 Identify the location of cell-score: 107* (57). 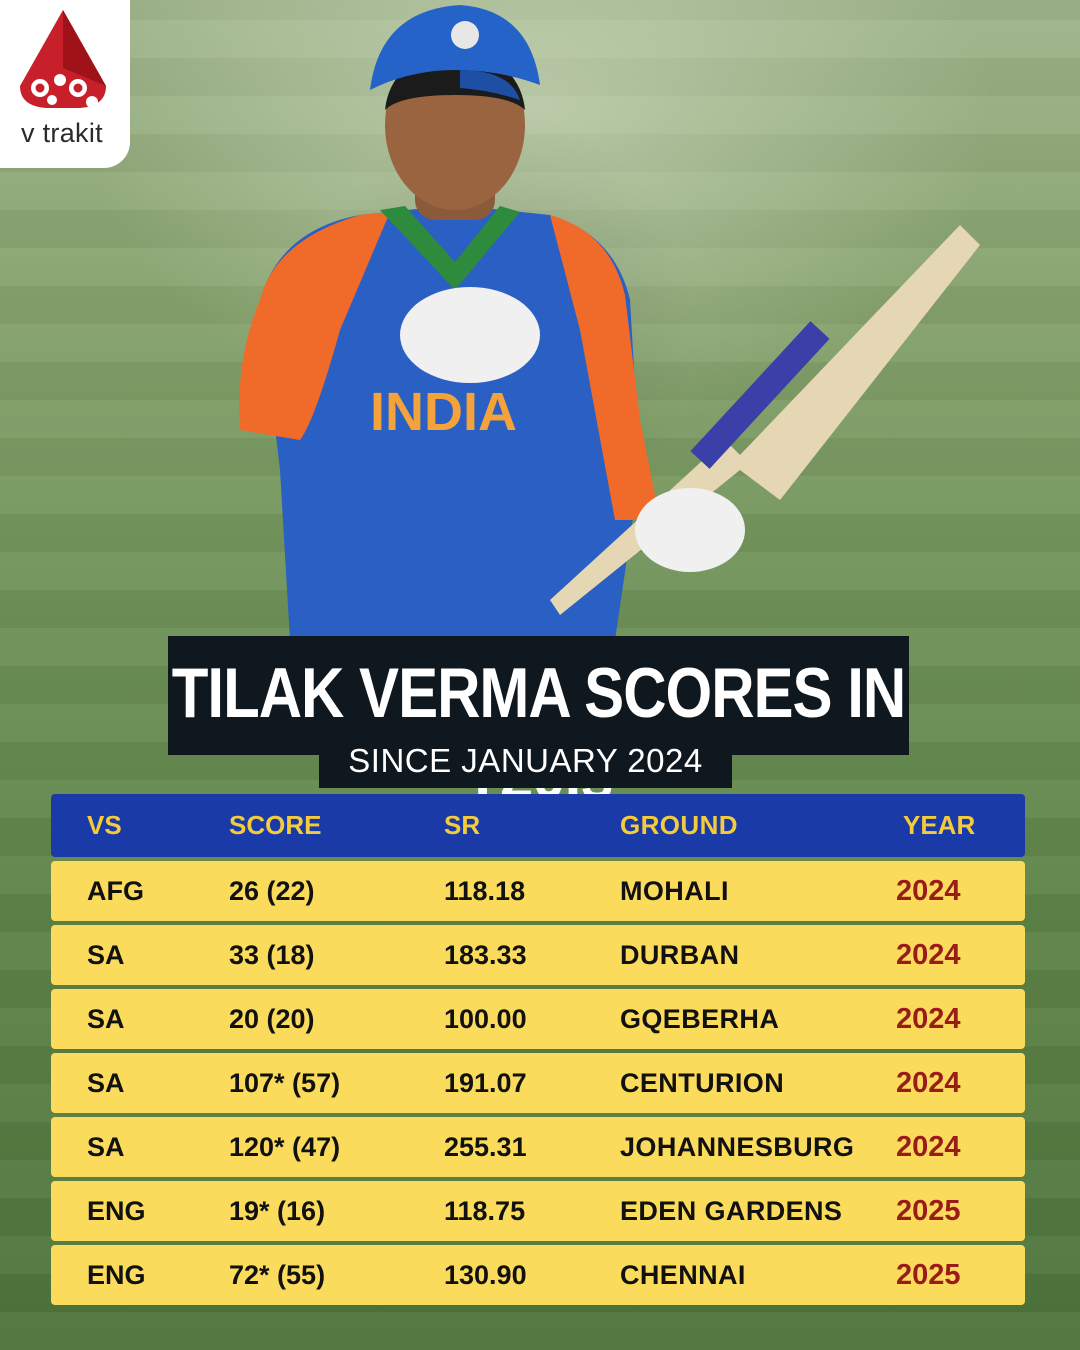
(285, 1082).